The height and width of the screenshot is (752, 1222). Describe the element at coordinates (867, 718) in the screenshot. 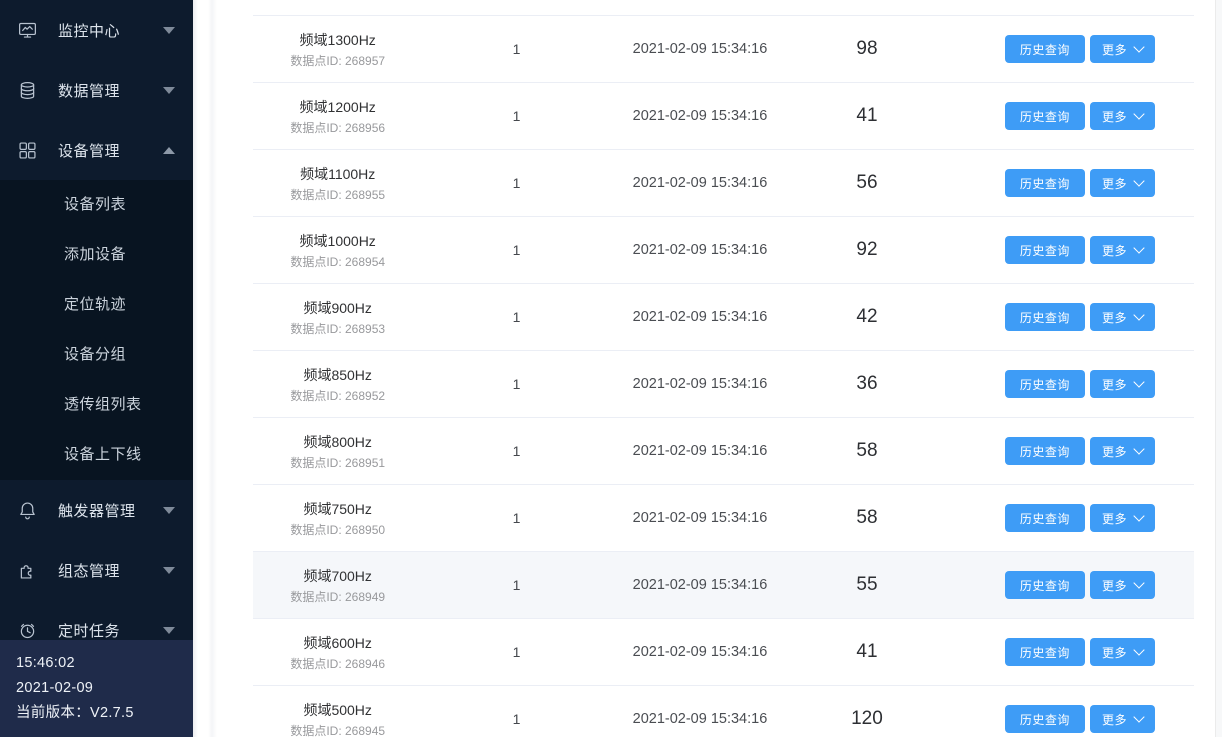

I see `datapoint-value: 120` at that location.